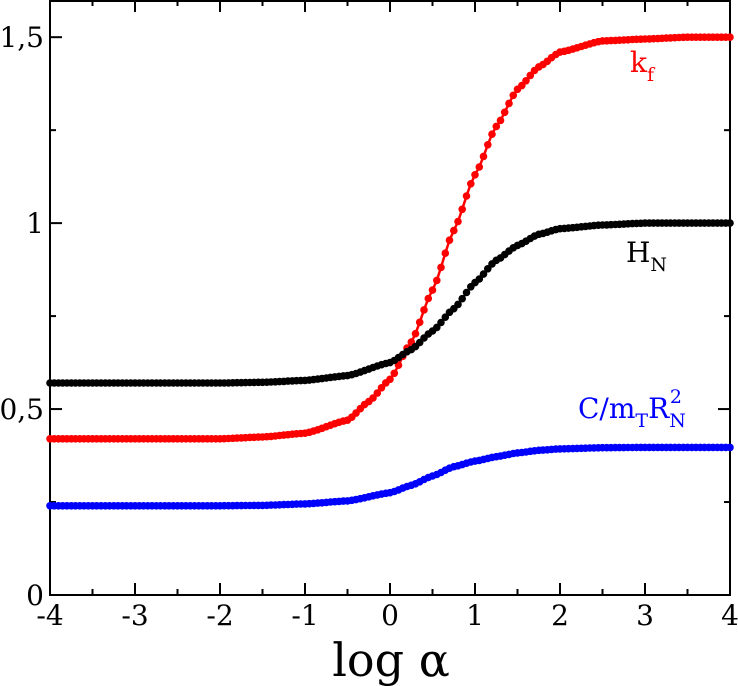 This screenshot has width=738, height=686. I want to click on x-tick-label: -1, so click(304, 615).